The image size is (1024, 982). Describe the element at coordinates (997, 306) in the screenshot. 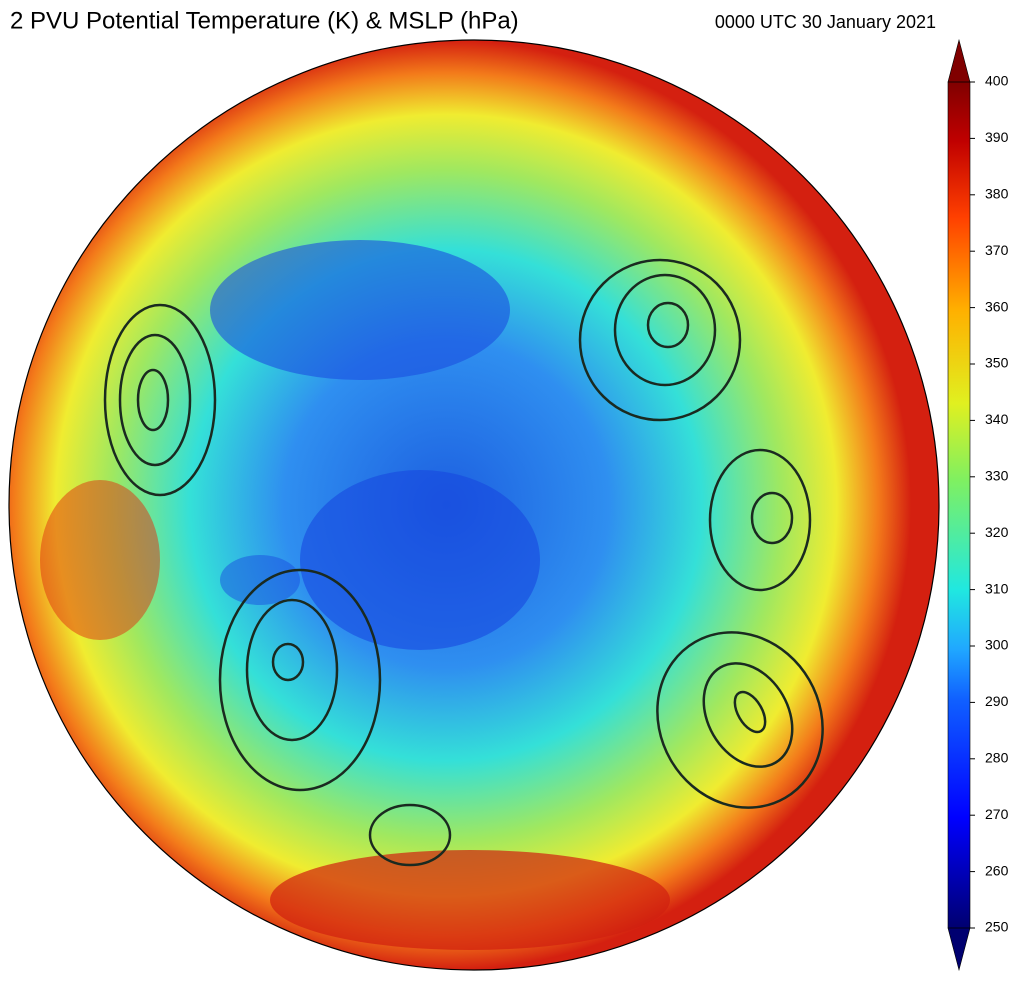

I see `colorbar-tick-label: 360` at that location.